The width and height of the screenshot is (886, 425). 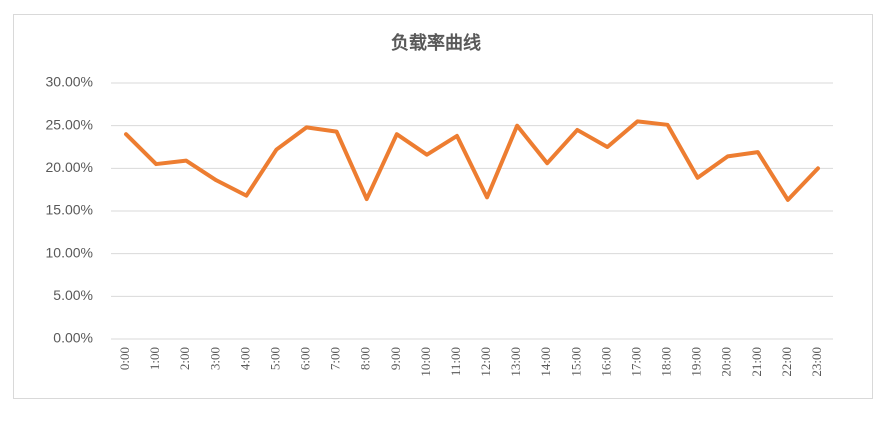 What do you see at coordinates (184, 358) in the screenshot?
I see `x-tick-label: 2:00` at bounding box center [184, 358].